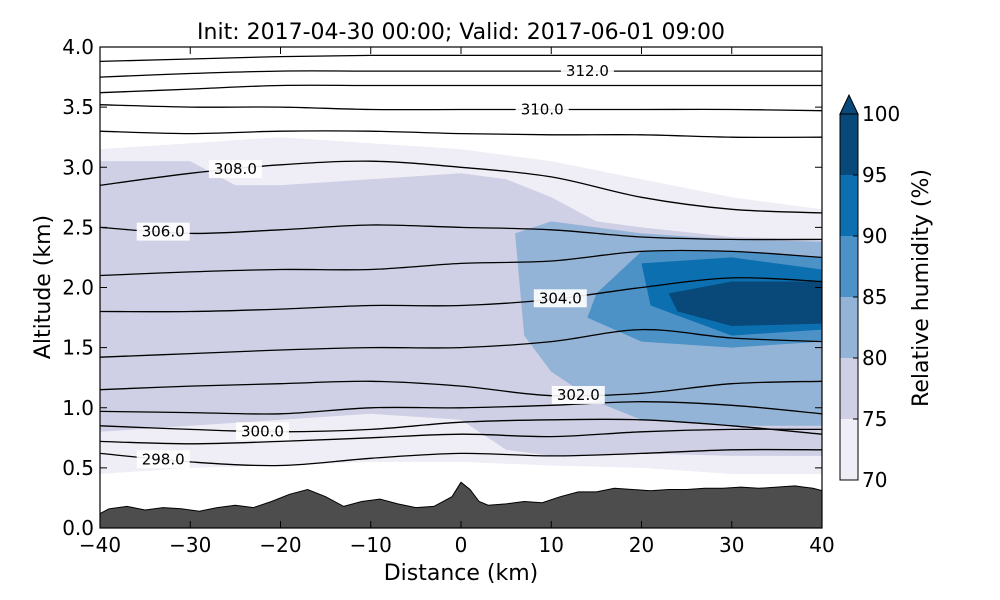 Image resolution: width=1000 pixels, height=600 pixels. What do you see at coordinates (461, 573) in the screenshot?
I see `x-axis-label: Distance (km)` at bounding box center [461, 573].